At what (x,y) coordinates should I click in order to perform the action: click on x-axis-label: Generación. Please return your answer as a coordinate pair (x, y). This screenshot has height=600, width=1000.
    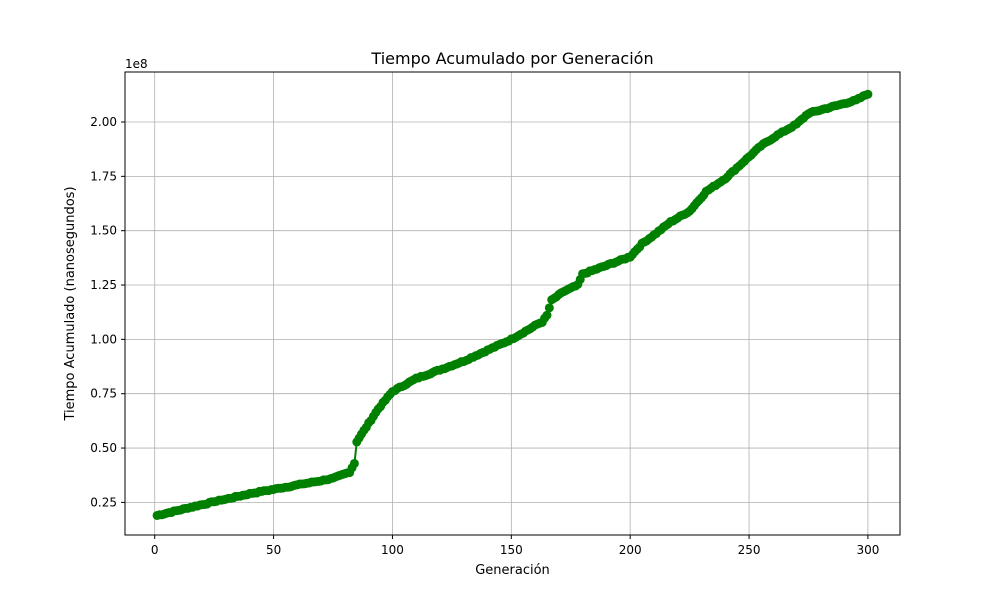
    Looking at the image, I should click on (512, 570).